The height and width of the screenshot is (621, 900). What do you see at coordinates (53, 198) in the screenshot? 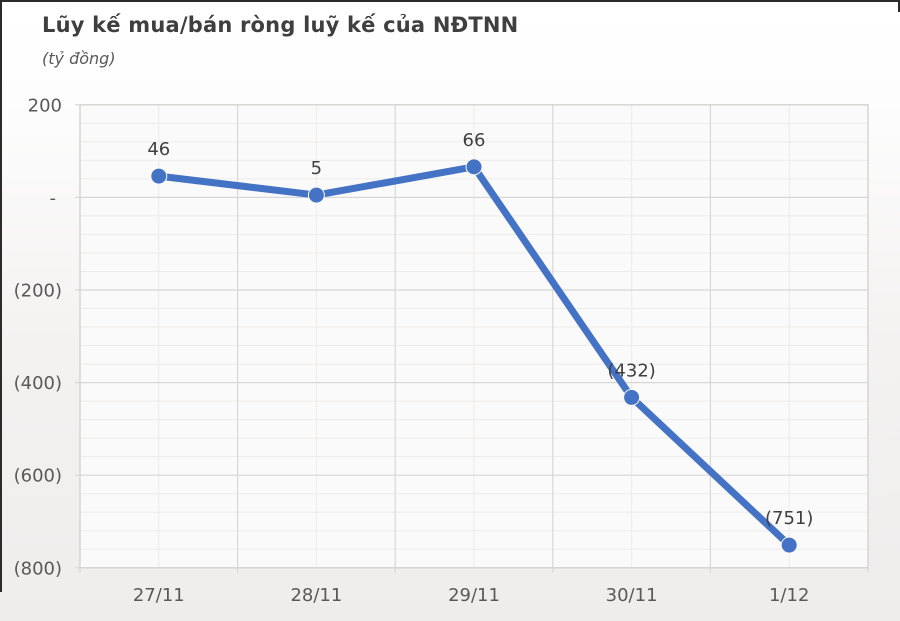
I see `y-tick-label: -` at bounding box center [53, 198].